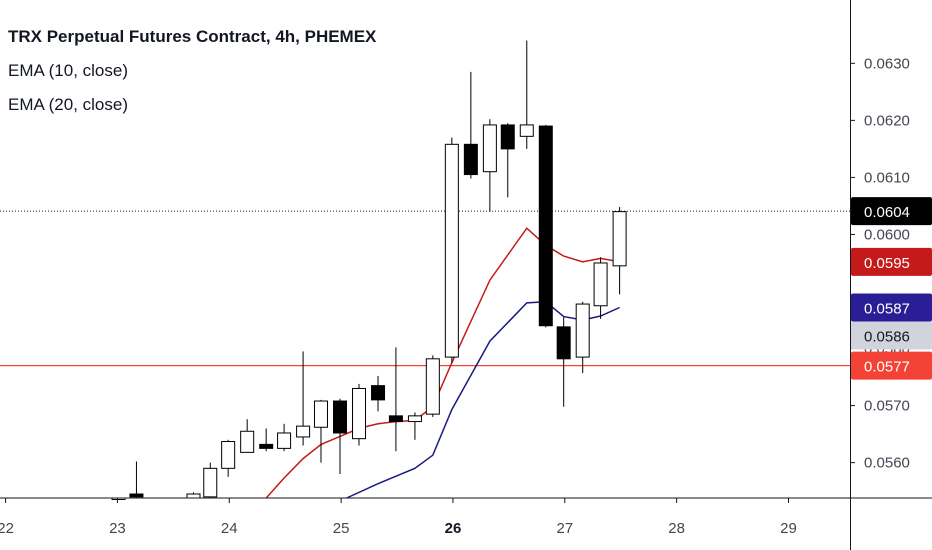  I want to click on x-tick-label: 27, so click(564, 528).